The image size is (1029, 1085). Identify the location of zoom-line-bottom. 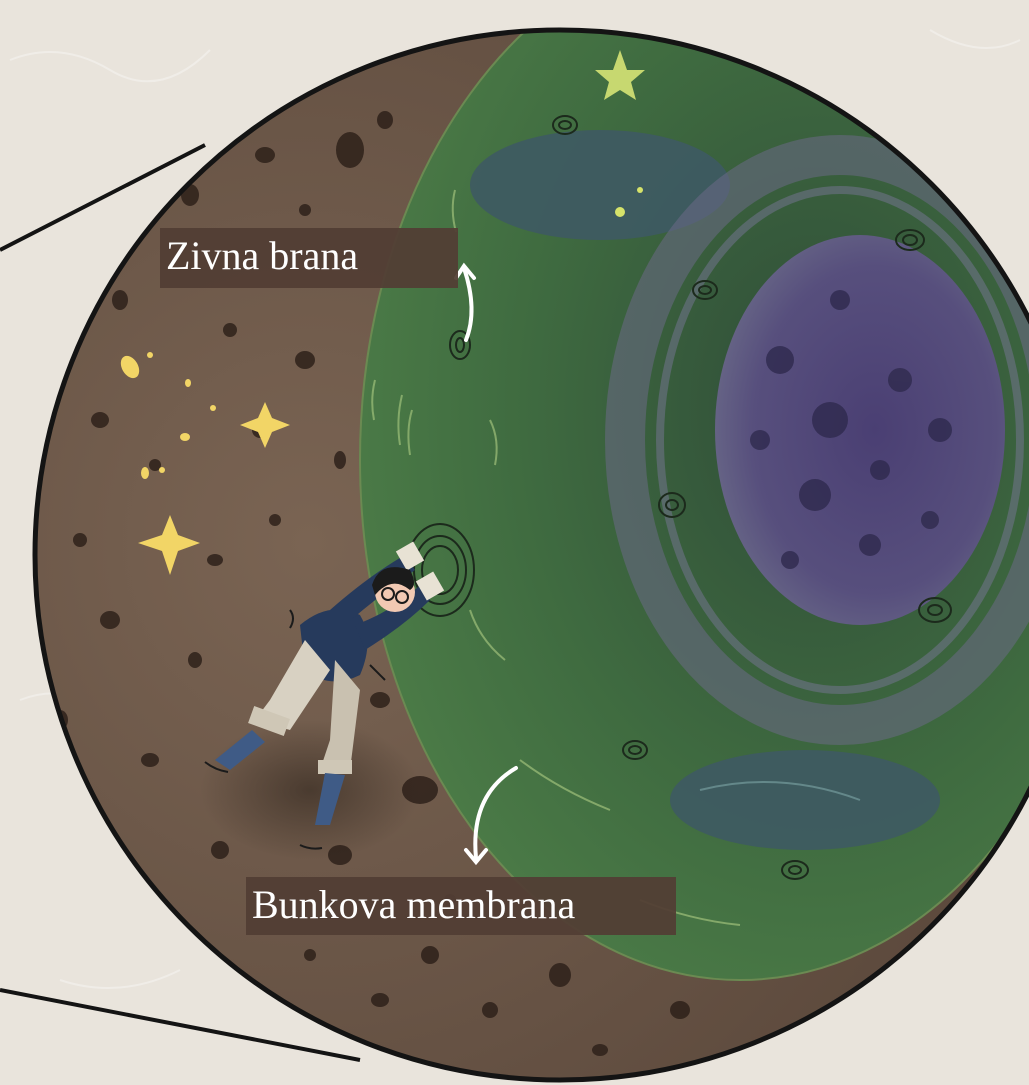
(180, 1025).